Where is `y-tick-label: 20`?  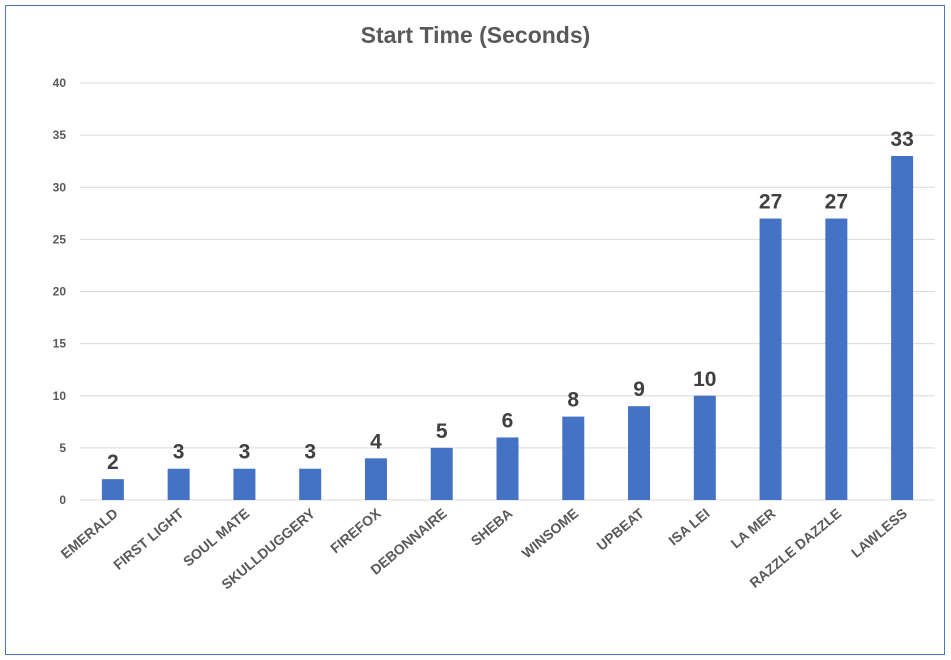 y-tick-label: 20 is located at coordinates (60, 292).